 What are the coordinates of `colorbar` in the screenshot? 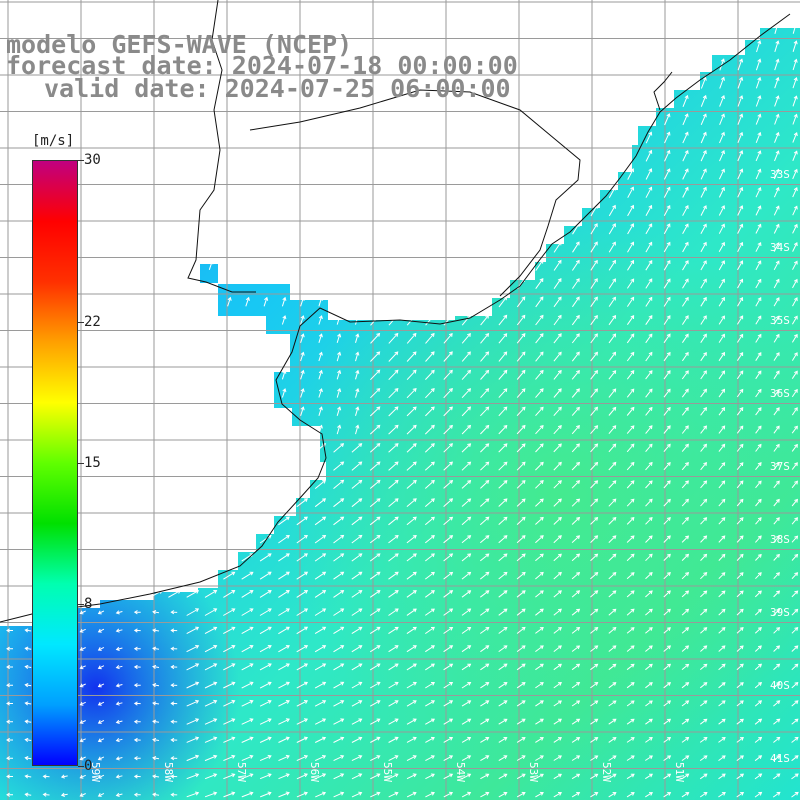 It's located at (55, 463).